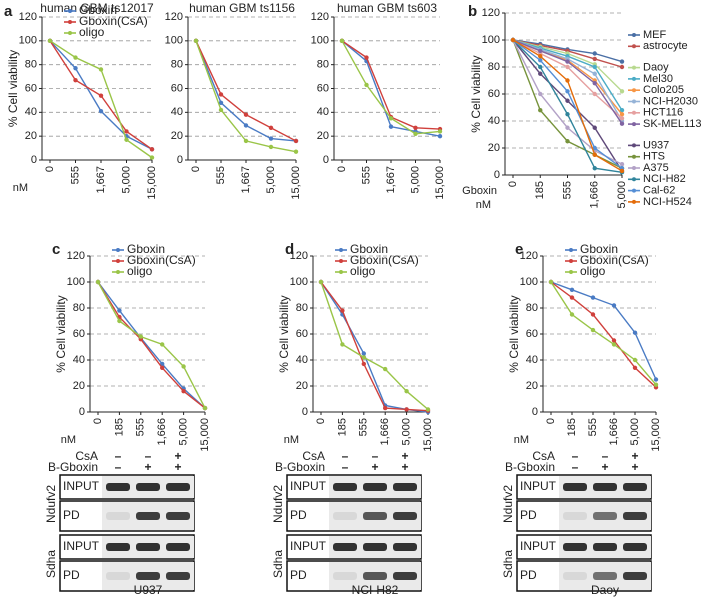 This screenshot has height=599, width=712. I want to click on legend-label: oligo, so click(140, 271).